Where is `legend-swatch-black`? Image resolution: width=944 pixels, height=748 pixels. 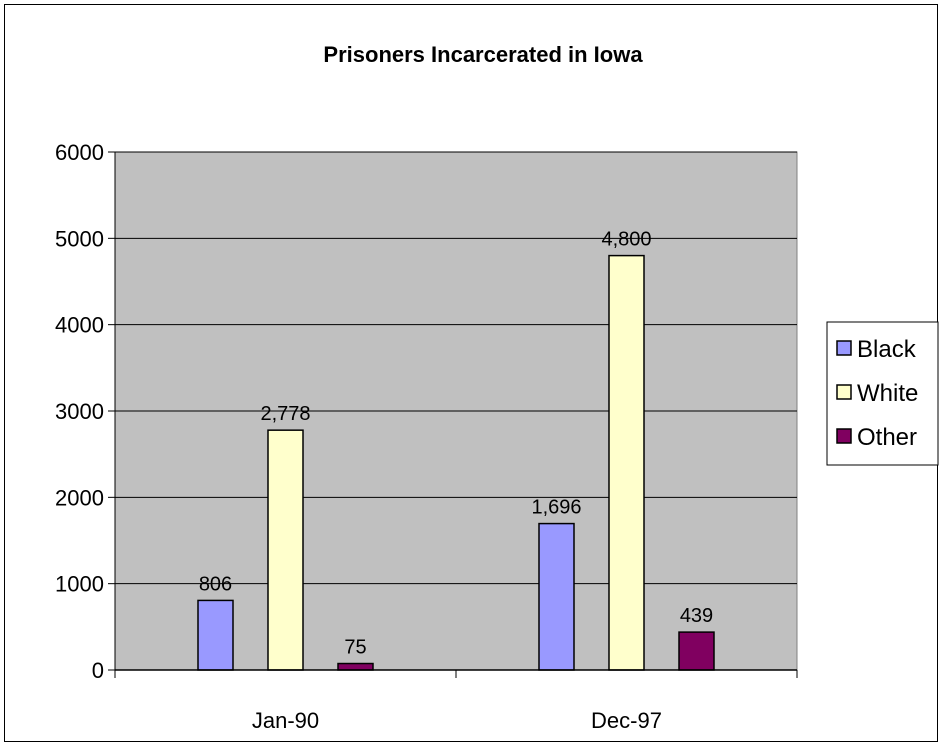
legend-swatch-black is located at coordinates (844, 348).